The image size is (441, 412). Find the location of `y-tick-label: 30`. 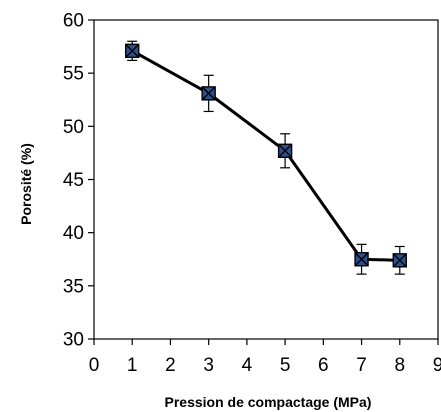

y-tick-label: 30 is located at coordinates (73, 340).